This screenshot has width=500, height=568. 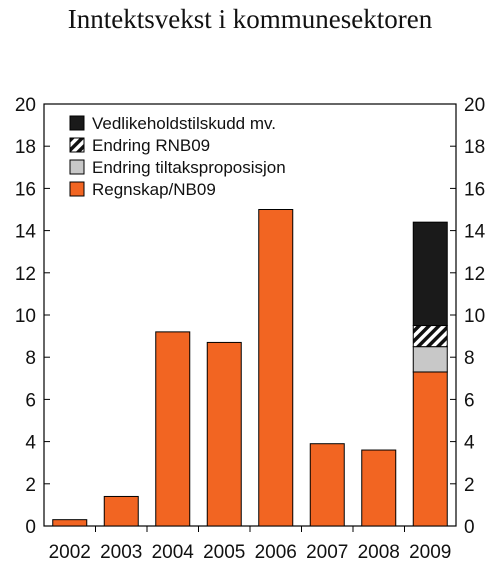 What do you see at coordinates (379, 488) in the screenshot?
I see `bar-regnskap-nb09-2008` at bounding box center [379, 488].